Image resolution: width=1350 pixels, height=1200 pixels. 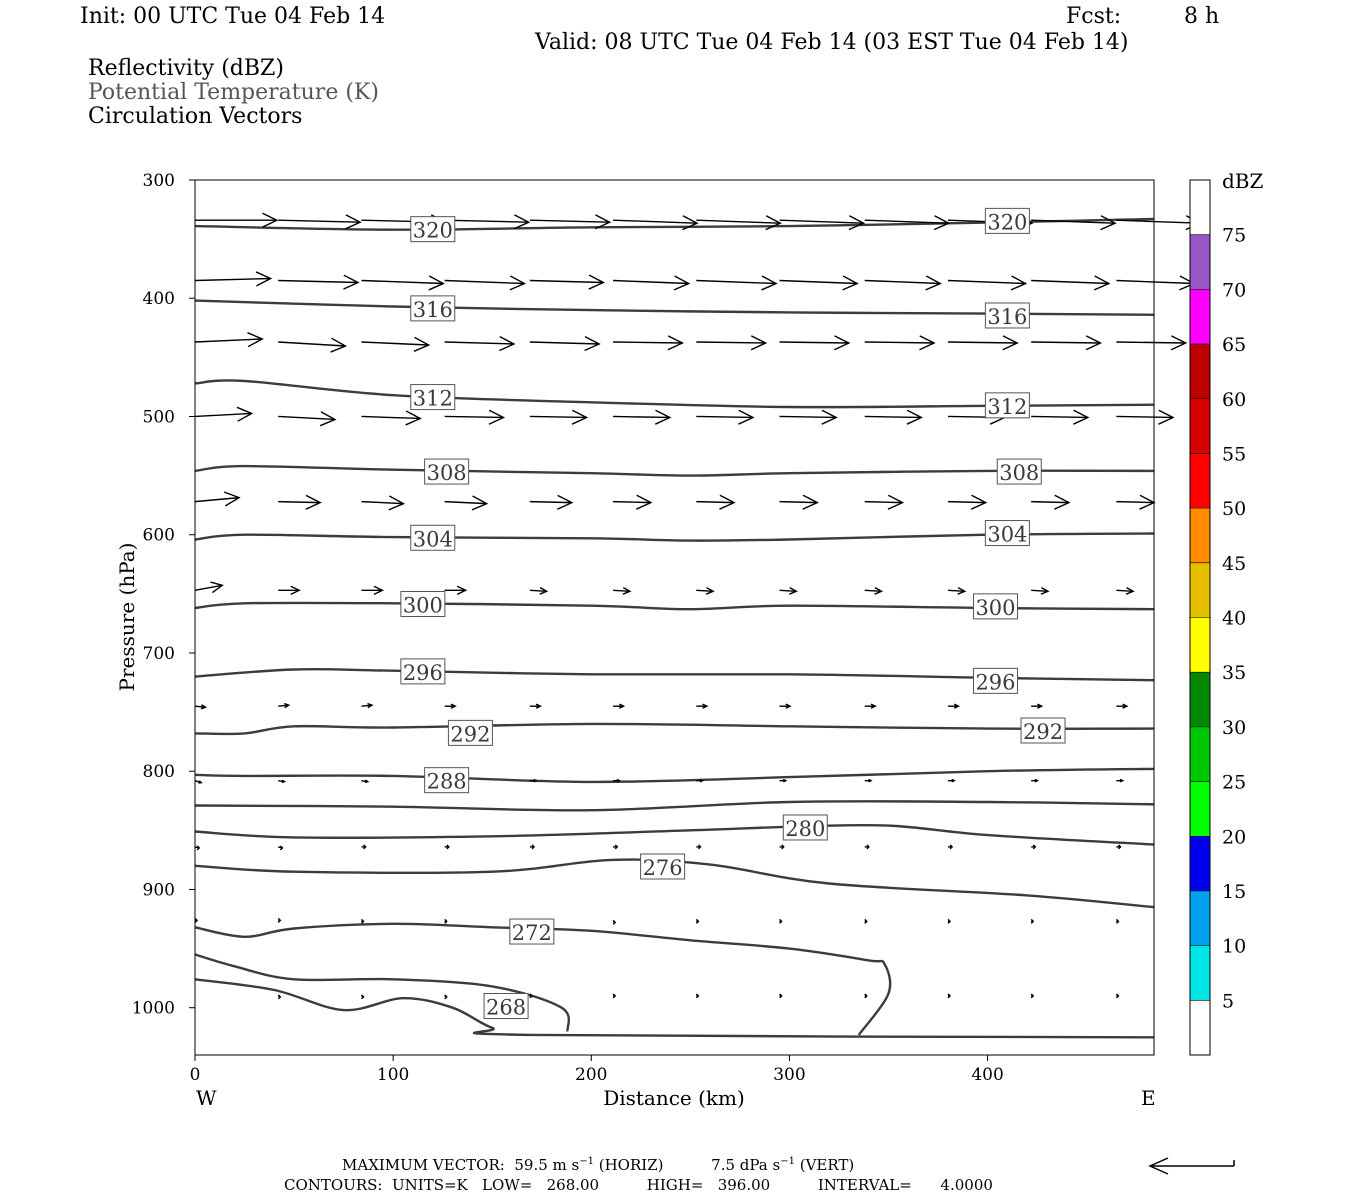 I want to click on init-time: Init: 00 UTC Tue 04 Feb 14, so click(x=233, y=16).